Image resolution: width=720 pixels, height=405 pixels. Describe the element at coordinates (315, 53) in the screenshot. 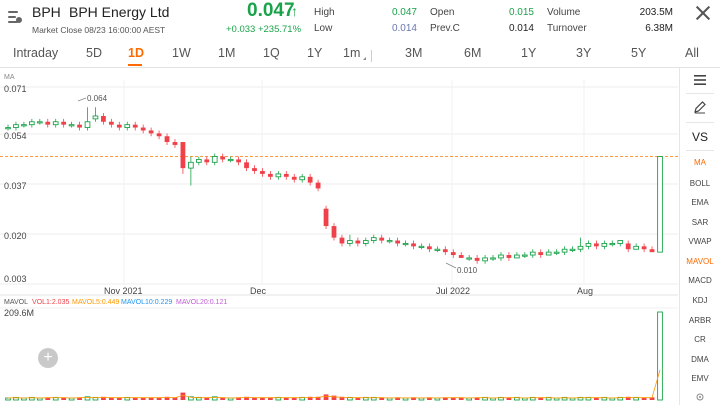

I see `tab-1y: 1Y` at that location.